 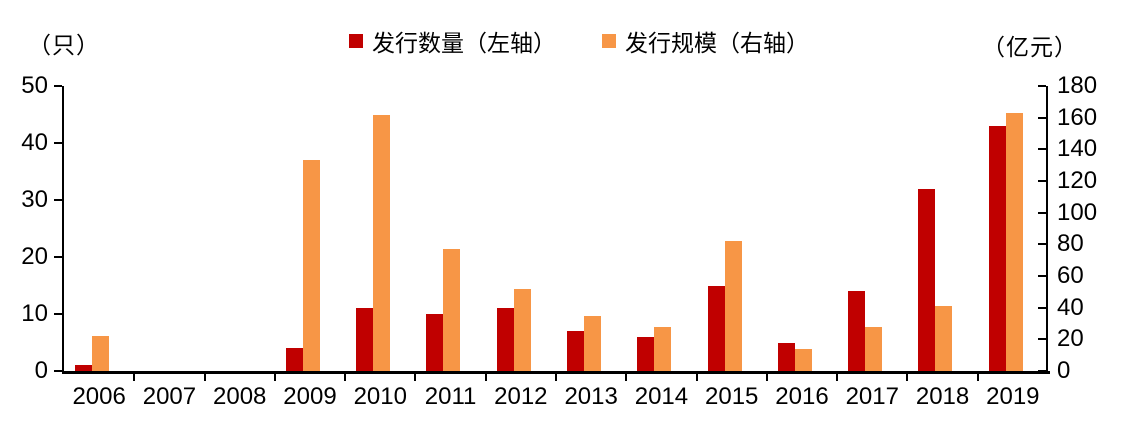 I want to click on issuance-count-bar-2015, so click(x=716, y=328).